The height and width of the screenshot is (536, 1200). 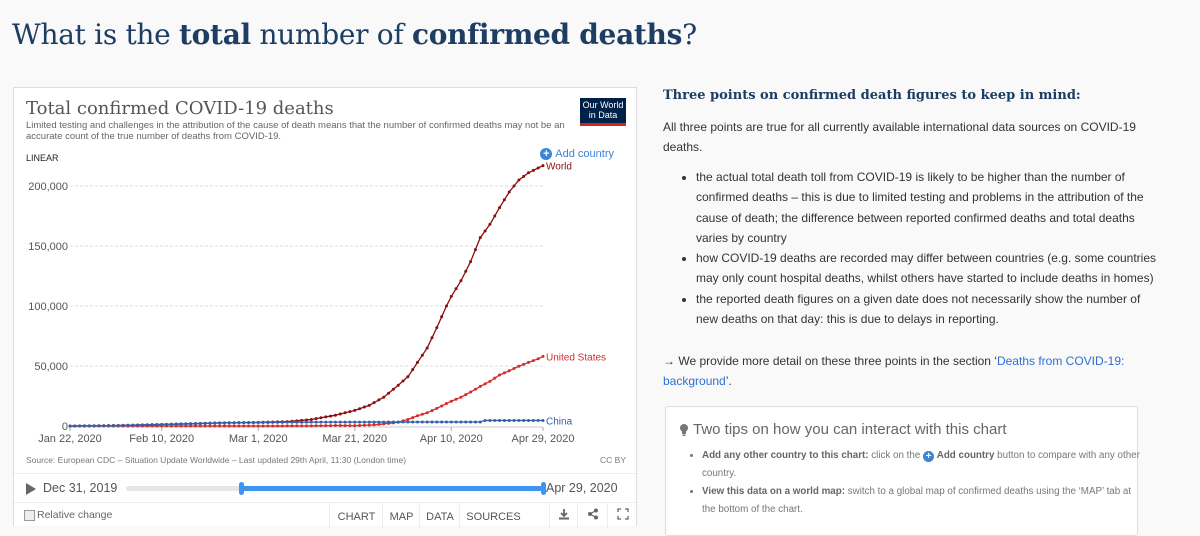 I want to click on relative-change-checkbox: Relative change, so click(x=68, y=515).